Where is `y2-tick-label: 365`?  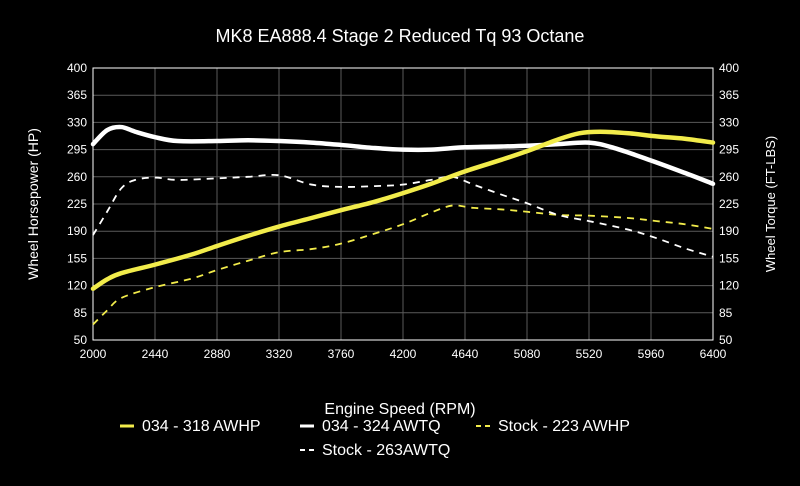
y2-tick-label: 365 is located at coordinates (729, 95).